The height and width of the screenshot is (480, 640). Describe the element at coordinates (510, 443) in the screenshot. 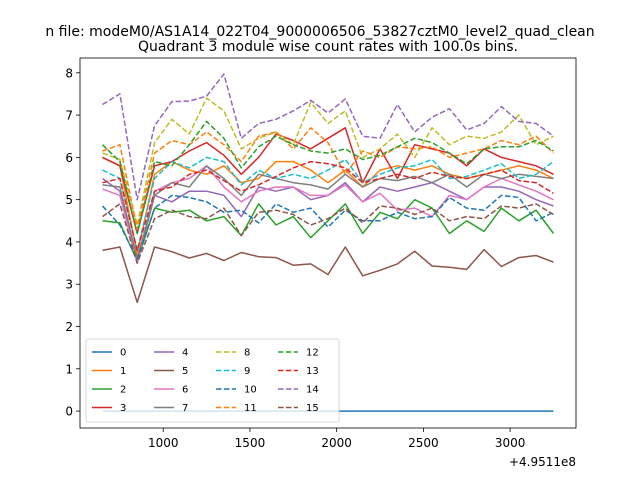

I see `x-tick-label: 3000` at that location.